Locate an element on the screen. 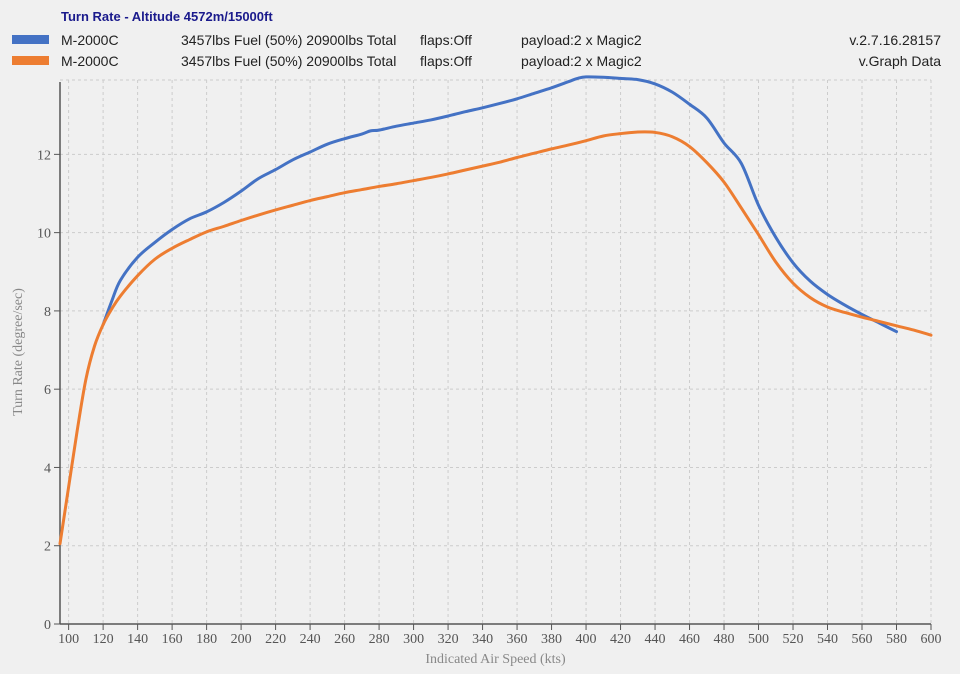 The image size is (960, 674). x-tick-label: 600 is located at coordinates (931, 639).